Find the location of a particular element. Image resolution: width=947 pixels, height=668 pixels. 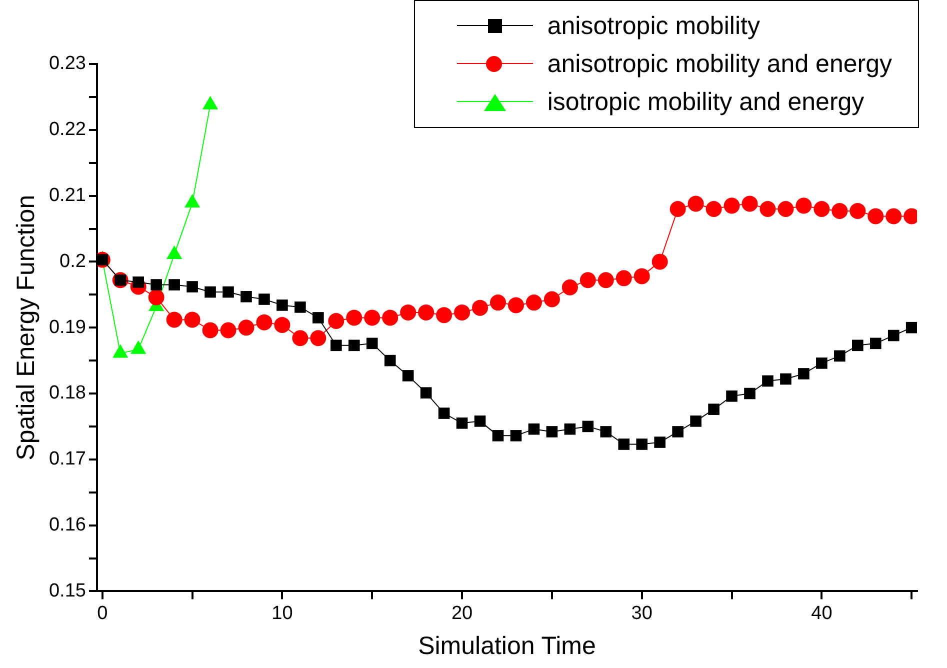

x-tick-label: 20 is located at coordinates (462, 613).